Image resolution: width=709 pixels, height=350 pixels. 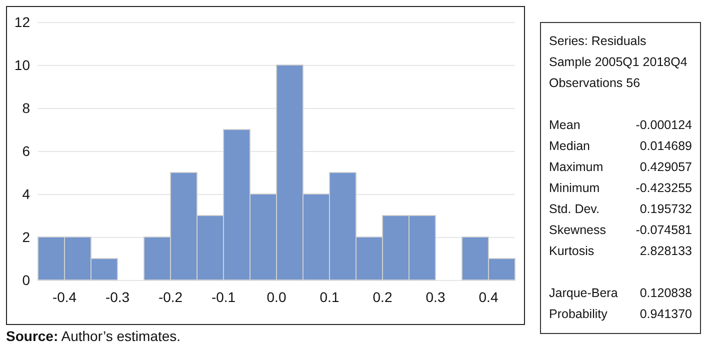 What do you see at coordinates (223, 297) in the screenshot?
I see `x-tick-label: -0.1` at bounding box center [223, 297].